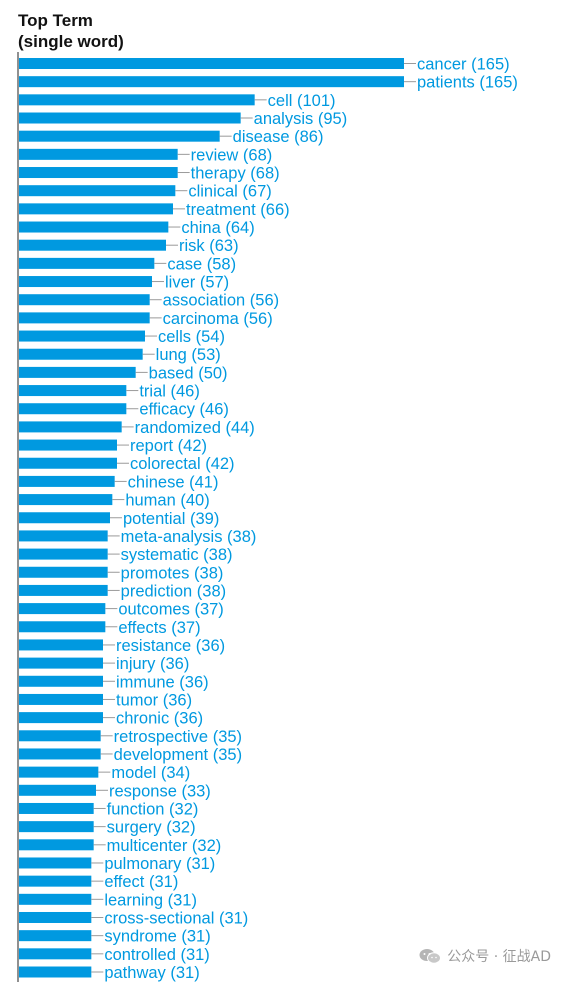 The width and height of the screenshot is (569, 982). Describe the element at coordinates (146, 319) in the screenshot. I see `bar-row-carcinoma: carcinoma (56)` at that location.